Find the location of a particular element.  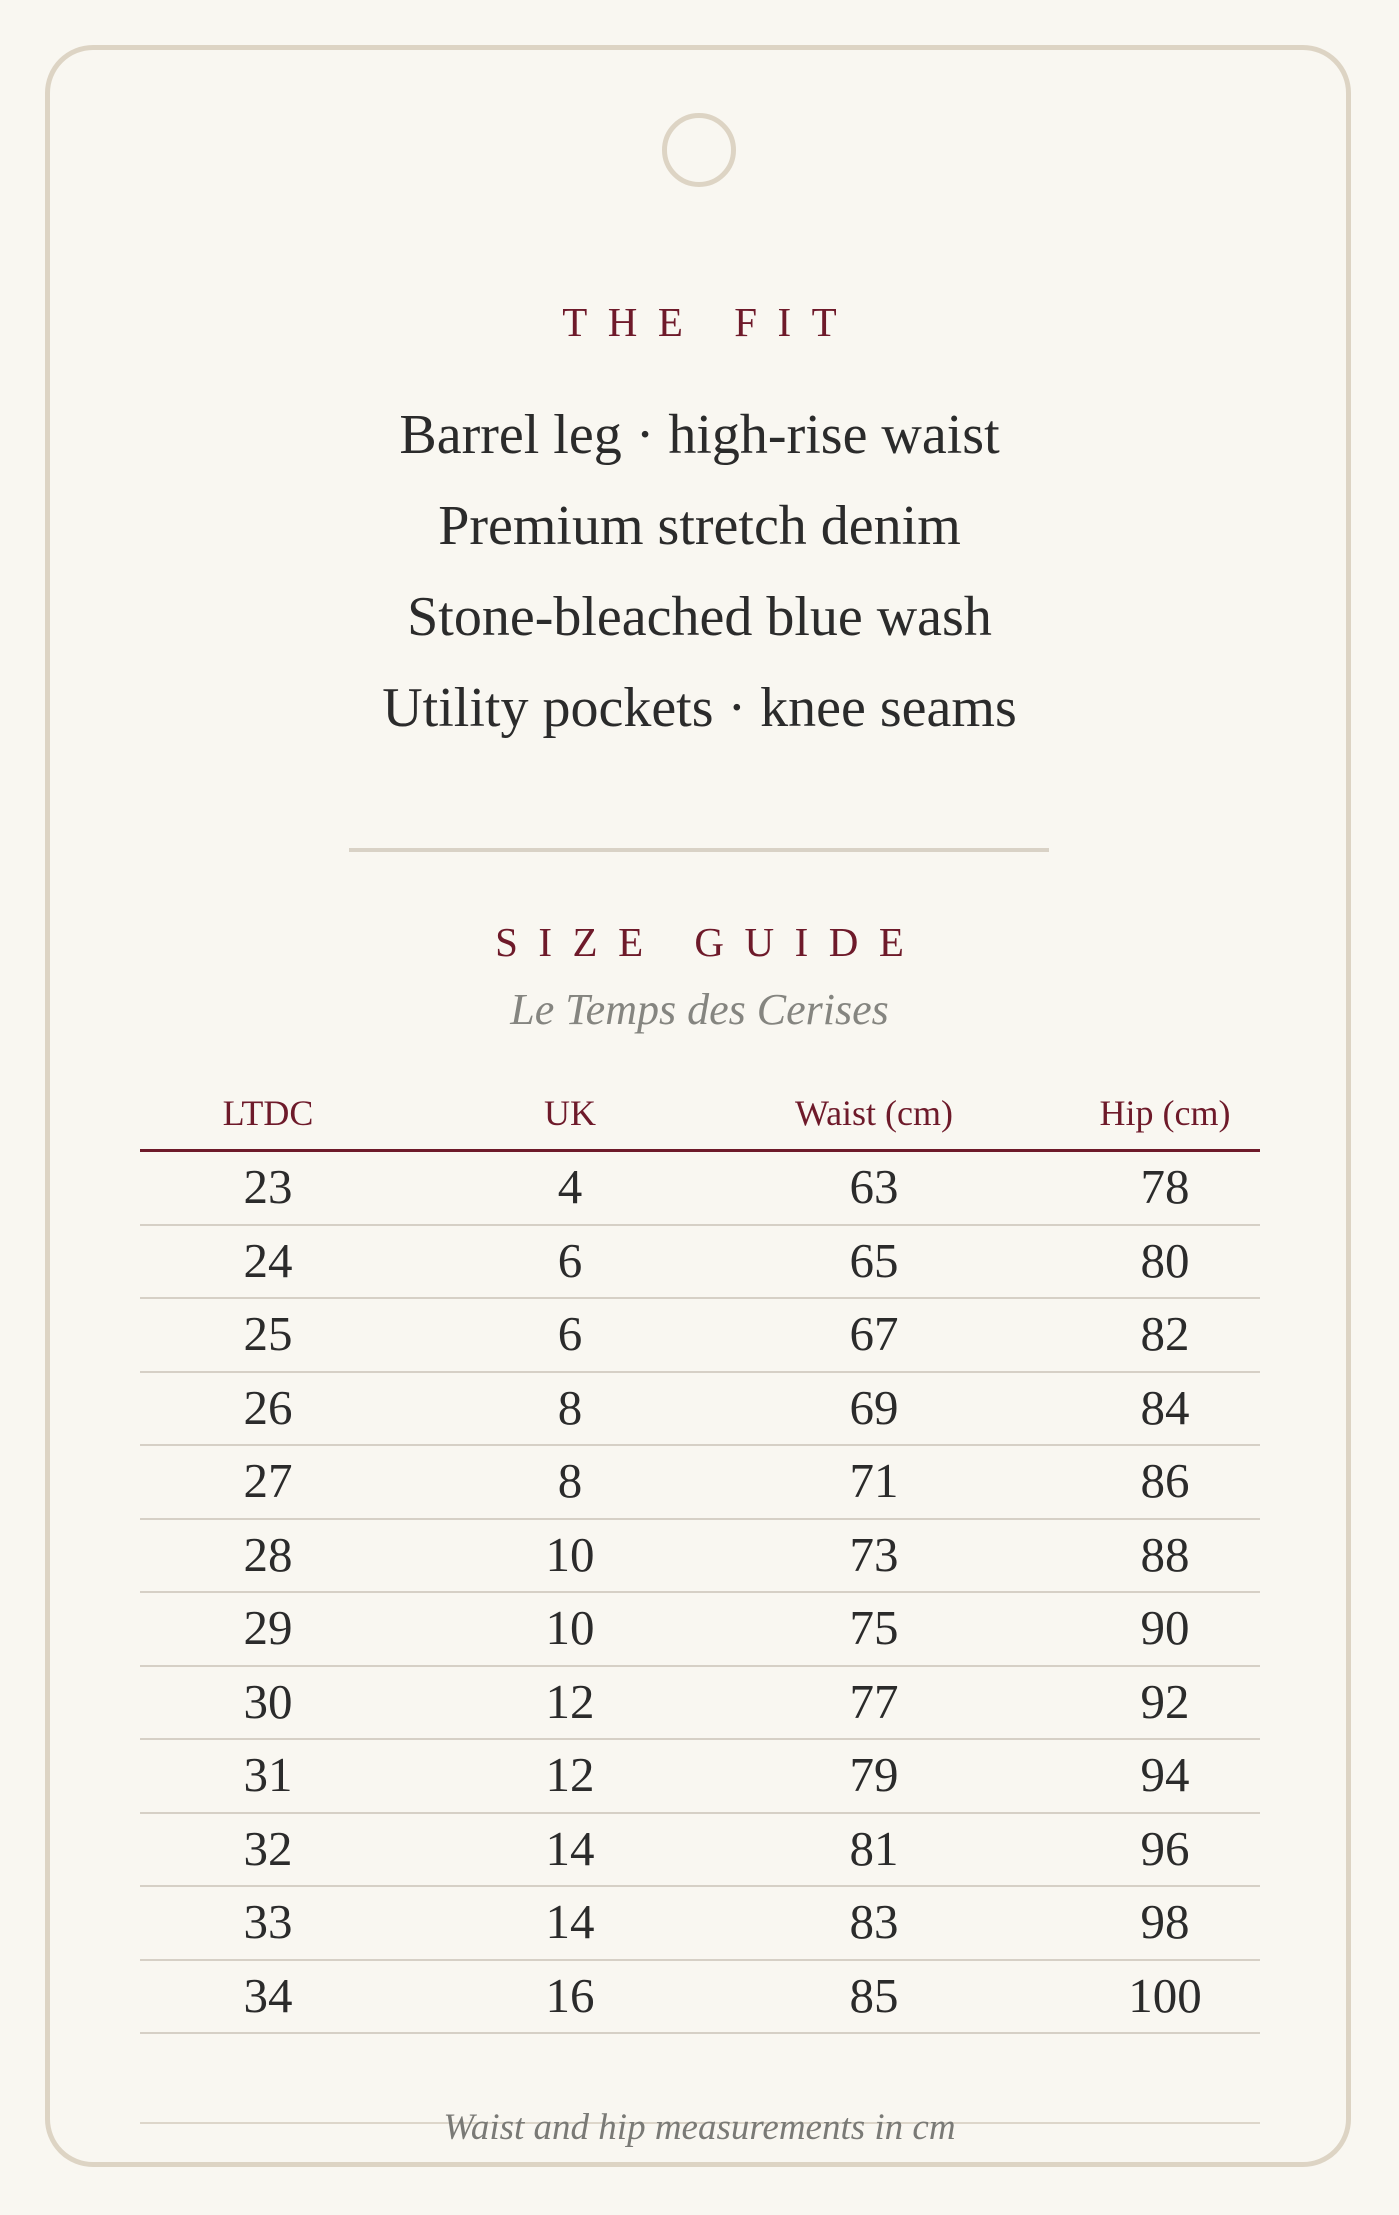

cell-waist: 77 is located at coordinates (874, 1701).